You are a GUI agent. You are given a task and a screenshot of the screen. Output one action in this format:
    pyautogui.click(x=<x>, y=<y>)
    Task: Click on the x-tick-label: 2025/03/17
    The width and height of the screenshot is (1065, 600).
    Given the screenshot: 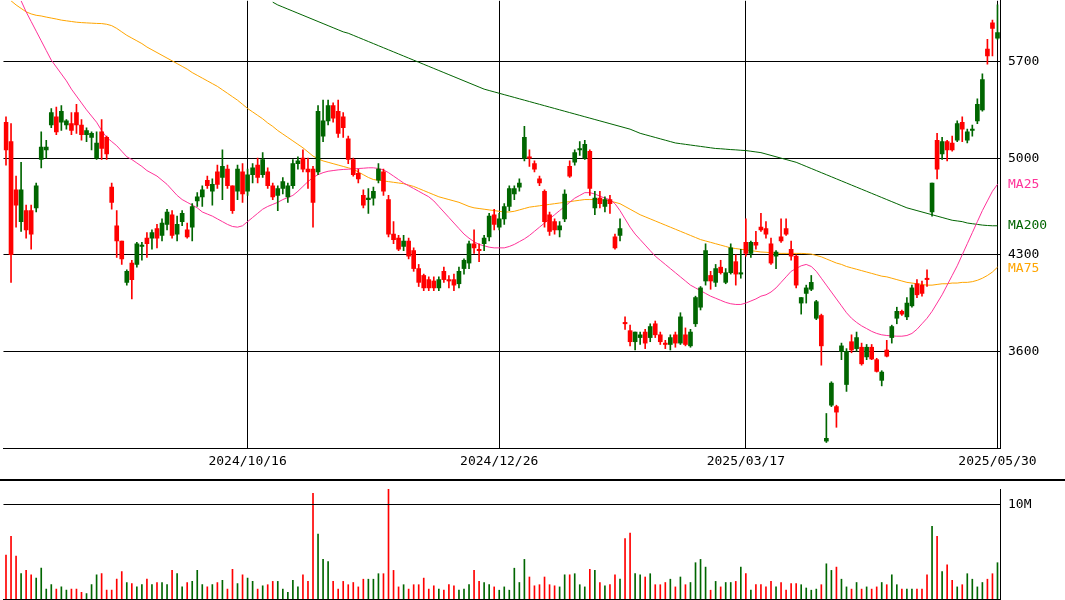 What is the action you would take?
    pyautogui.click(x=745, y=461)
    